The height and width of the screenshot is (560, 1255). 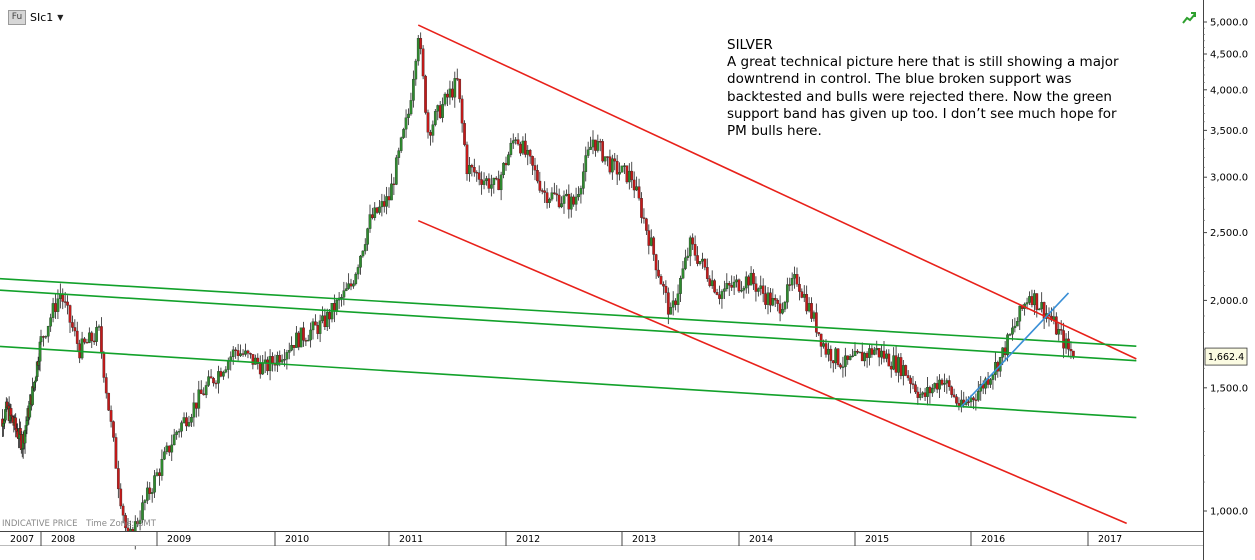 I want to click on symbol-label: SIc1, so click(x=42, y=17).